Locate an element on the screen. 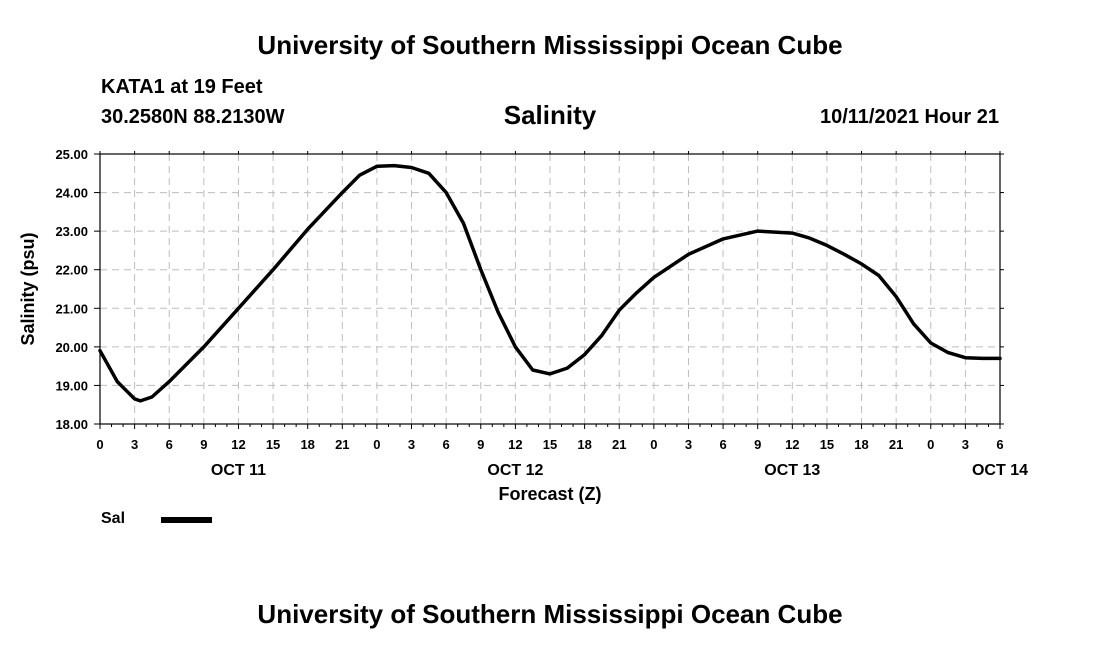  station-coordinates: 30.2580N 88.2130W is located at coordinates (193, 117).